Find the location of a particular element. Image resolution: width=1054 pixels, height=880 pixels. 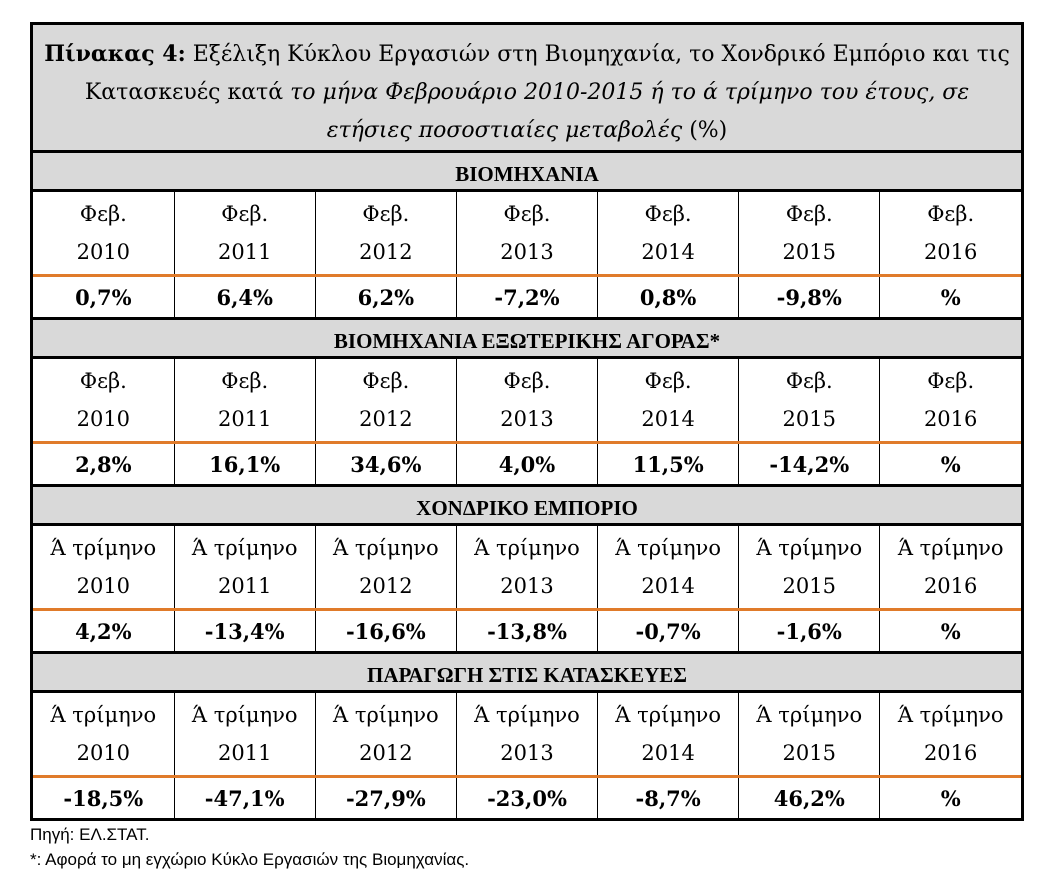

value-cell: -27,9% is located at coordinates (385, 797).